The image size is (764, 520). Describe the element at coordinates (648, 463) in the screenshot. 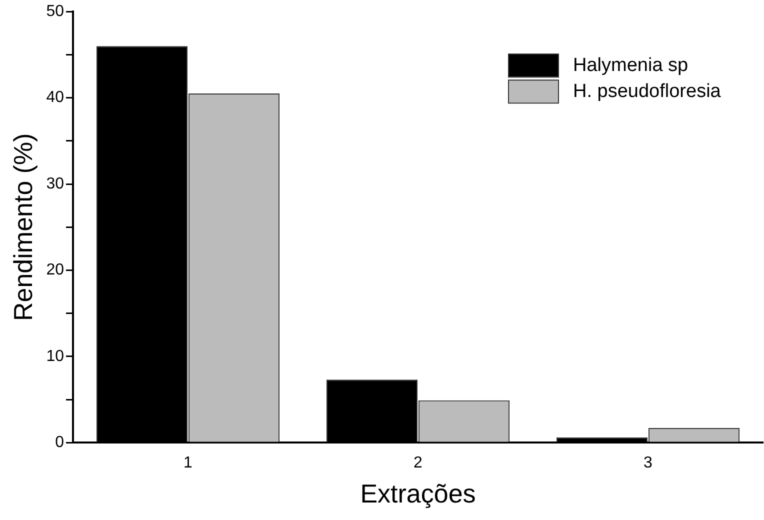

I see `x-tick-label: 3` at that location.